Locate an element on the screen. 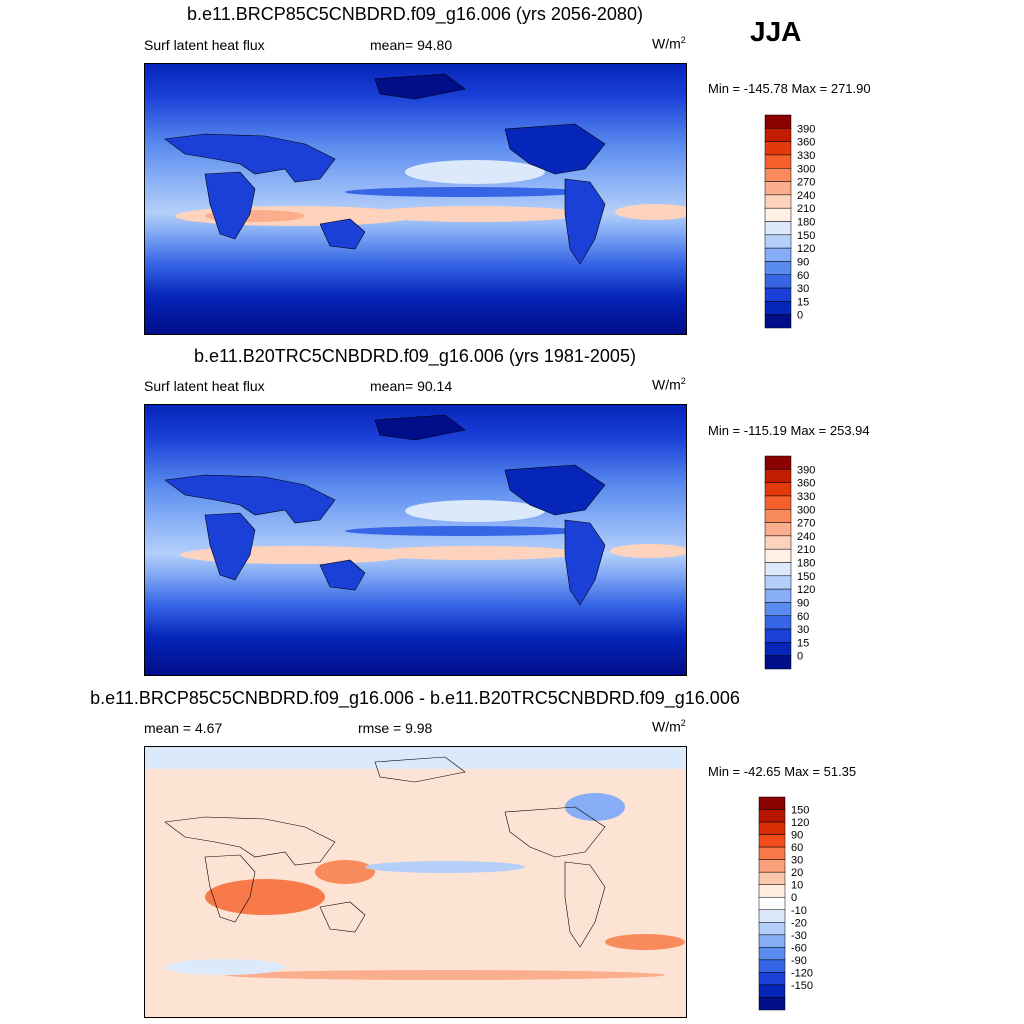  colorbar-tick-label: -120 is located at coordinates (802, 973).